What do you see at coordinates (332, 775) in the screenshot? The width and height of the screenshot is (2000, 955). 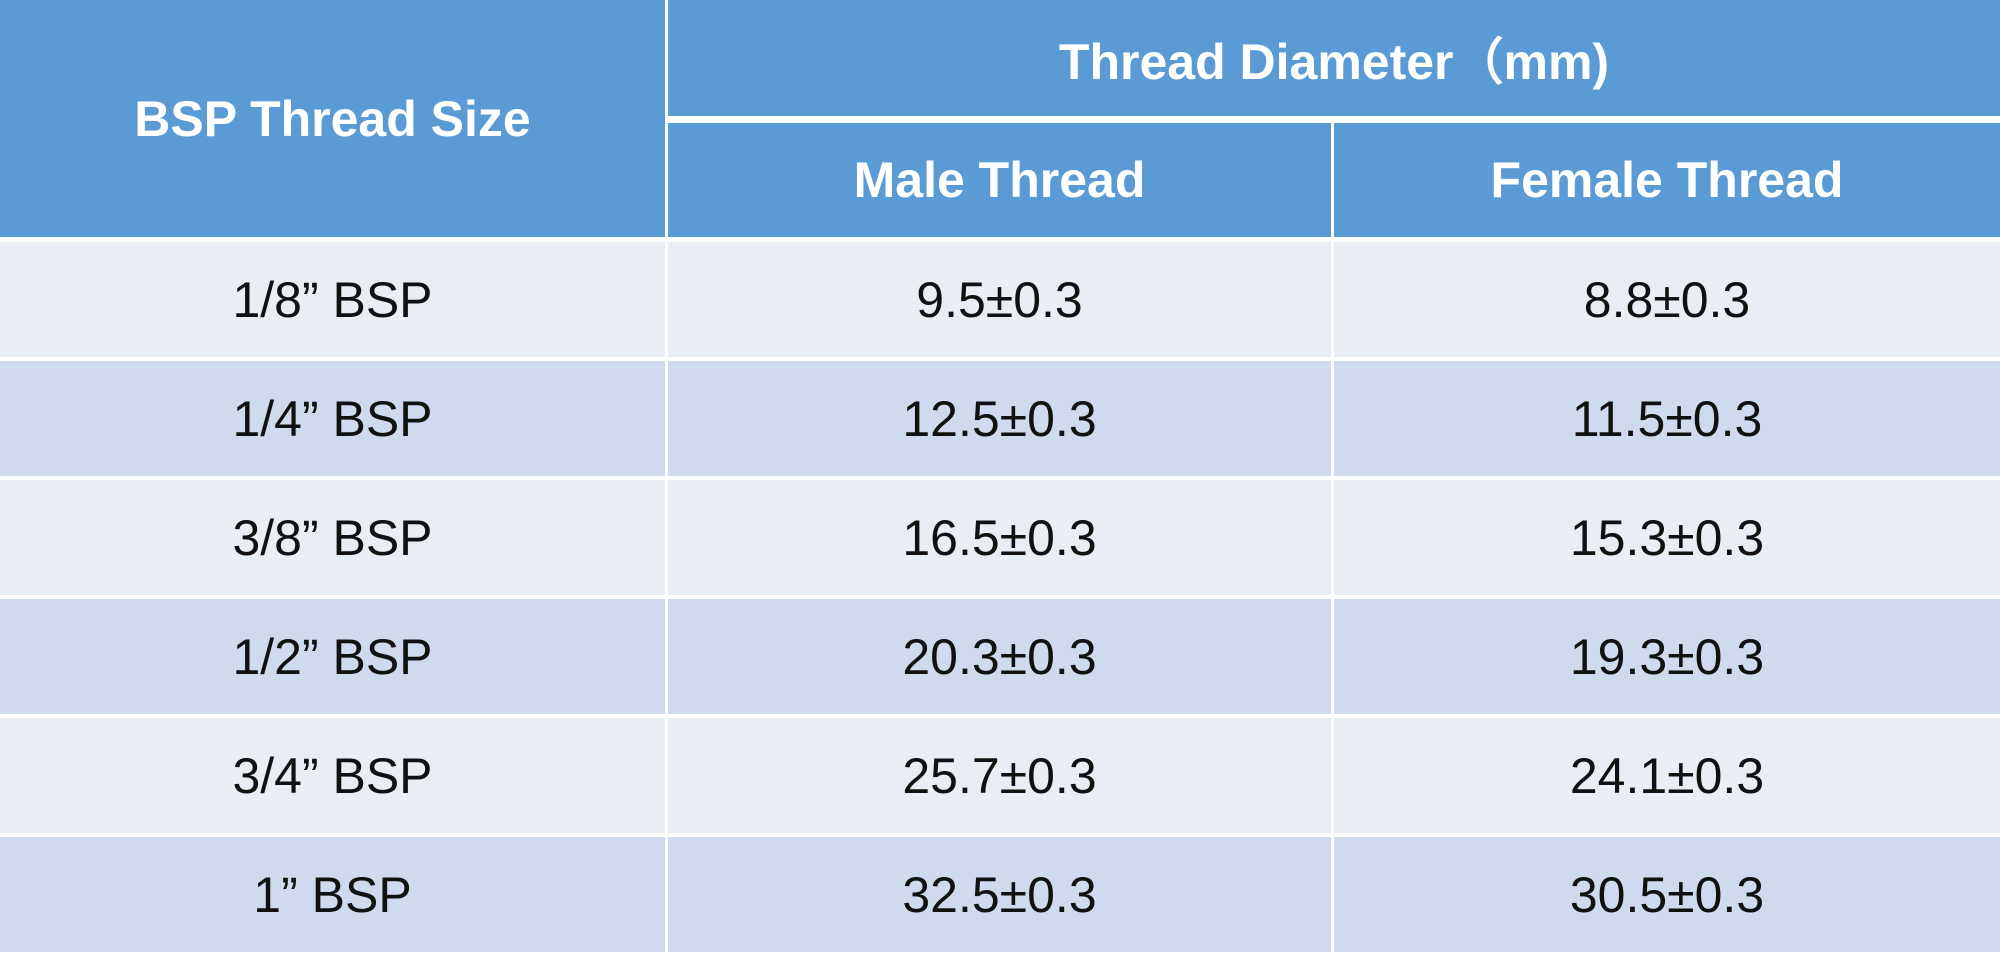 I see `table-cell: 3/4” BSP` at bounding box center [332, 775].